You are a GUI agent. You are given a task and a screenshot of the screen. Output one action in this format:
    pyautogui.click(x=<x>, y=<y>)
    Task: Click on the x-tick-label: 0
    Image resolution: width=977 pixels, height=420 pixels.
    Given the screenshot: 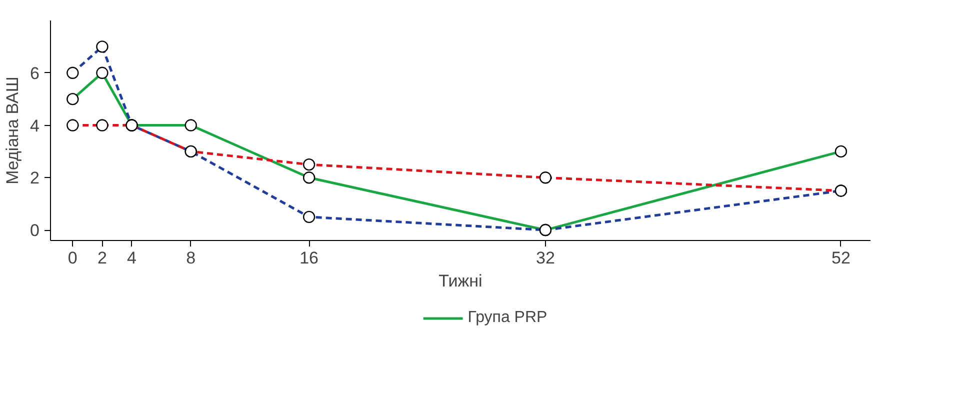 What is the action you would take?
    pyautogui.click(x=73, y=258)
    